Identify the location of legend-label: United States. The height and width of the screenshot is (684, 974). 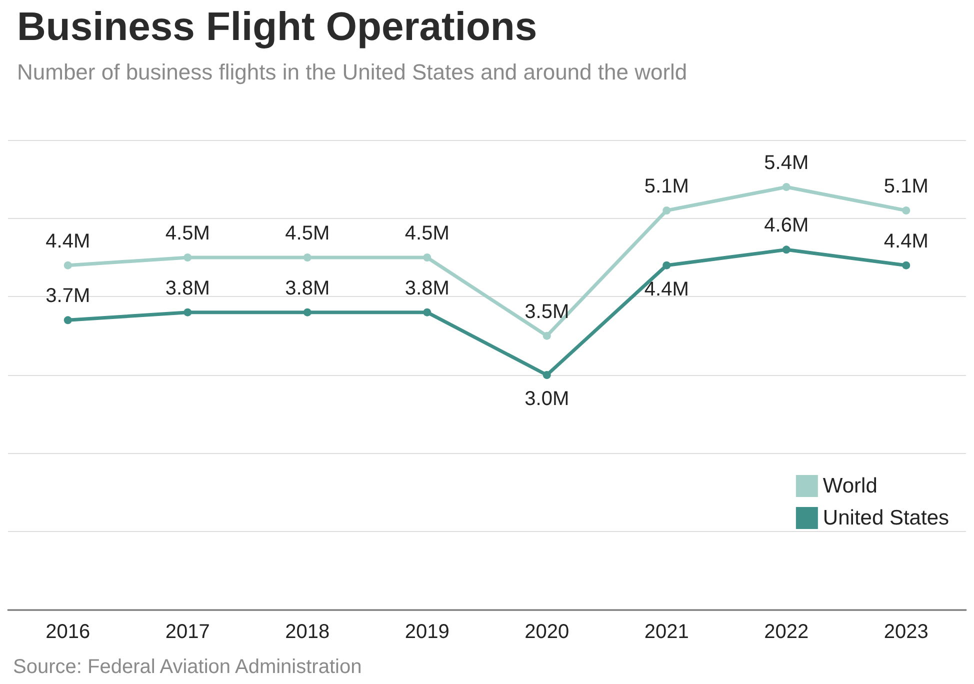
(886, 518).